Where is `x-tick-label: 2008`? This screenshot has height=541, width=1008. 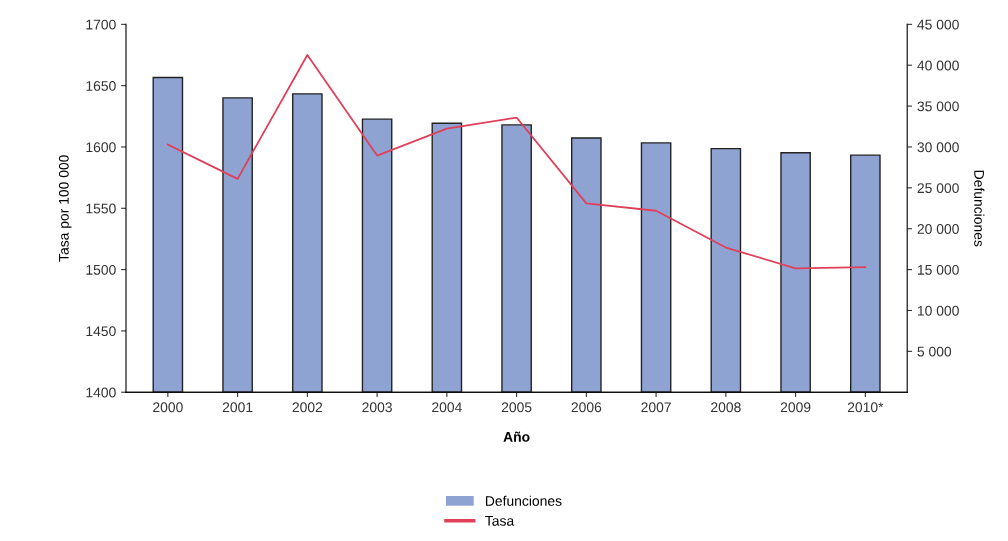
x-tick-label: 2008 is located at coordinates (726, 407).